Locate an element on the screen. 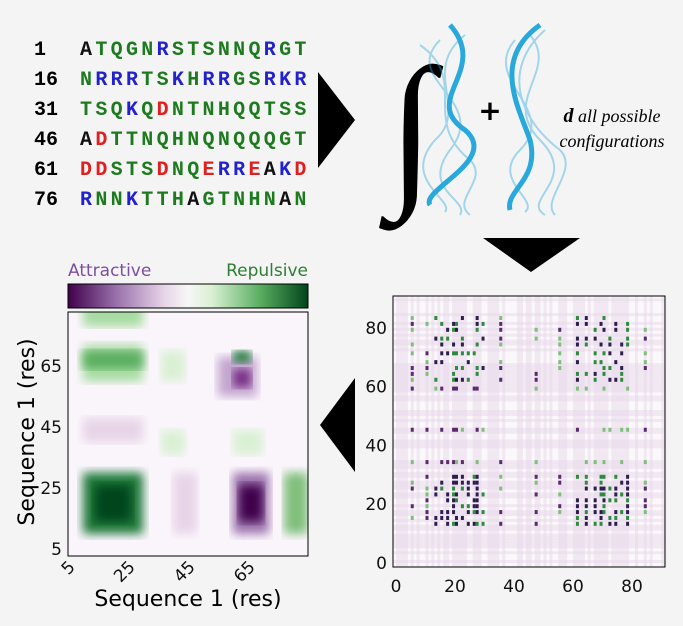 Image resolution: width=683 pixels, height=626 pixels. residue: A is located at coordinates (87, 140).